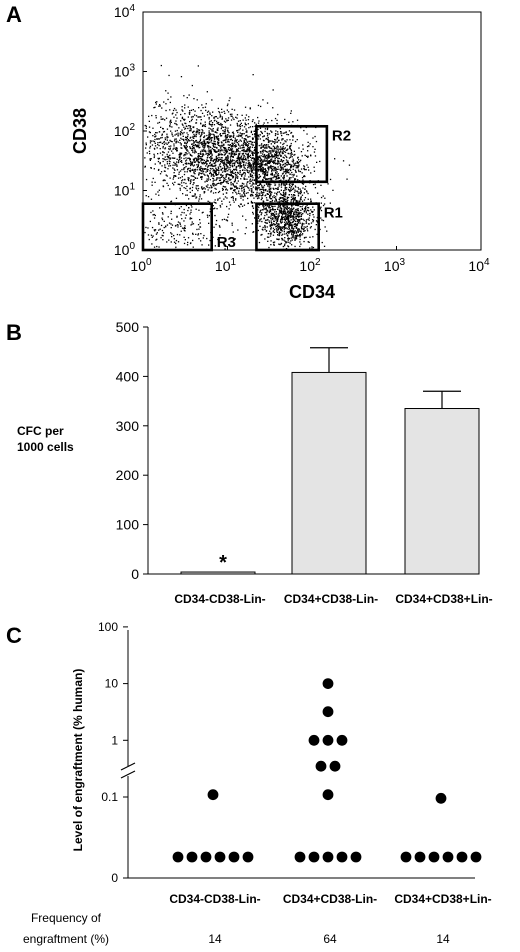 The width and height of the screenshot is (520, 952). I want to click on x-axis-ticks: 100 101 102 103 104, so click(310, 260).